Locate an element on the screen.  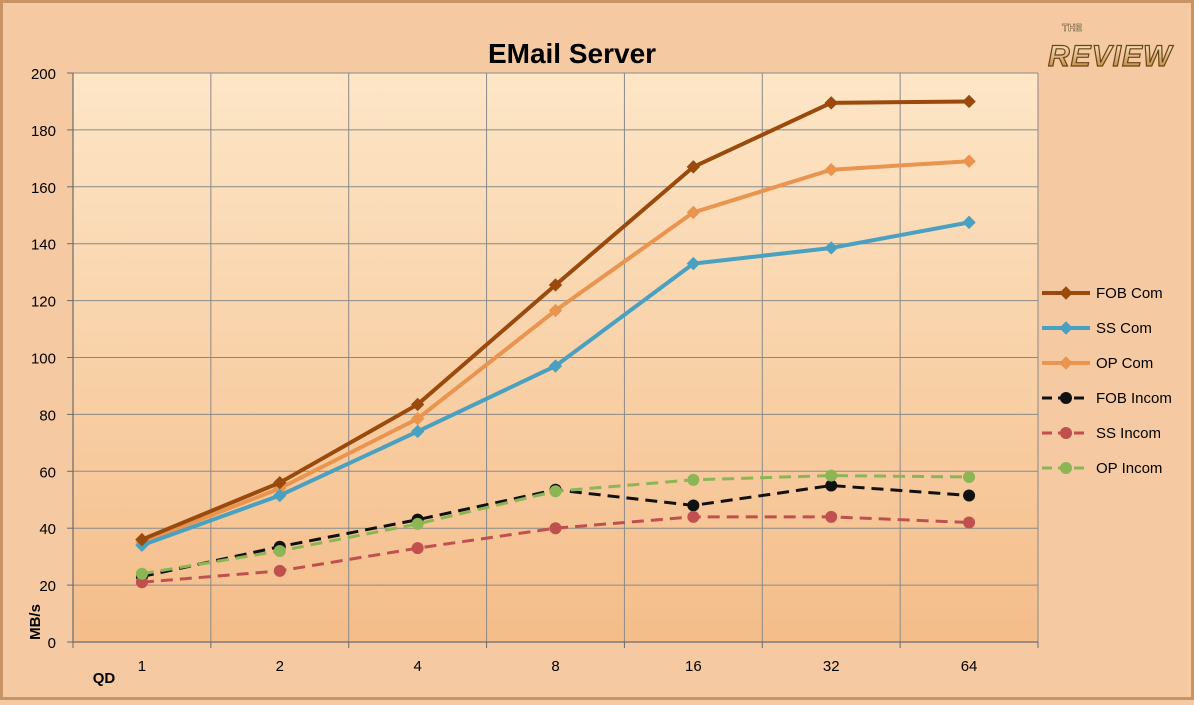
legend-item: FOB Com is located at coordinates (1102, 293).